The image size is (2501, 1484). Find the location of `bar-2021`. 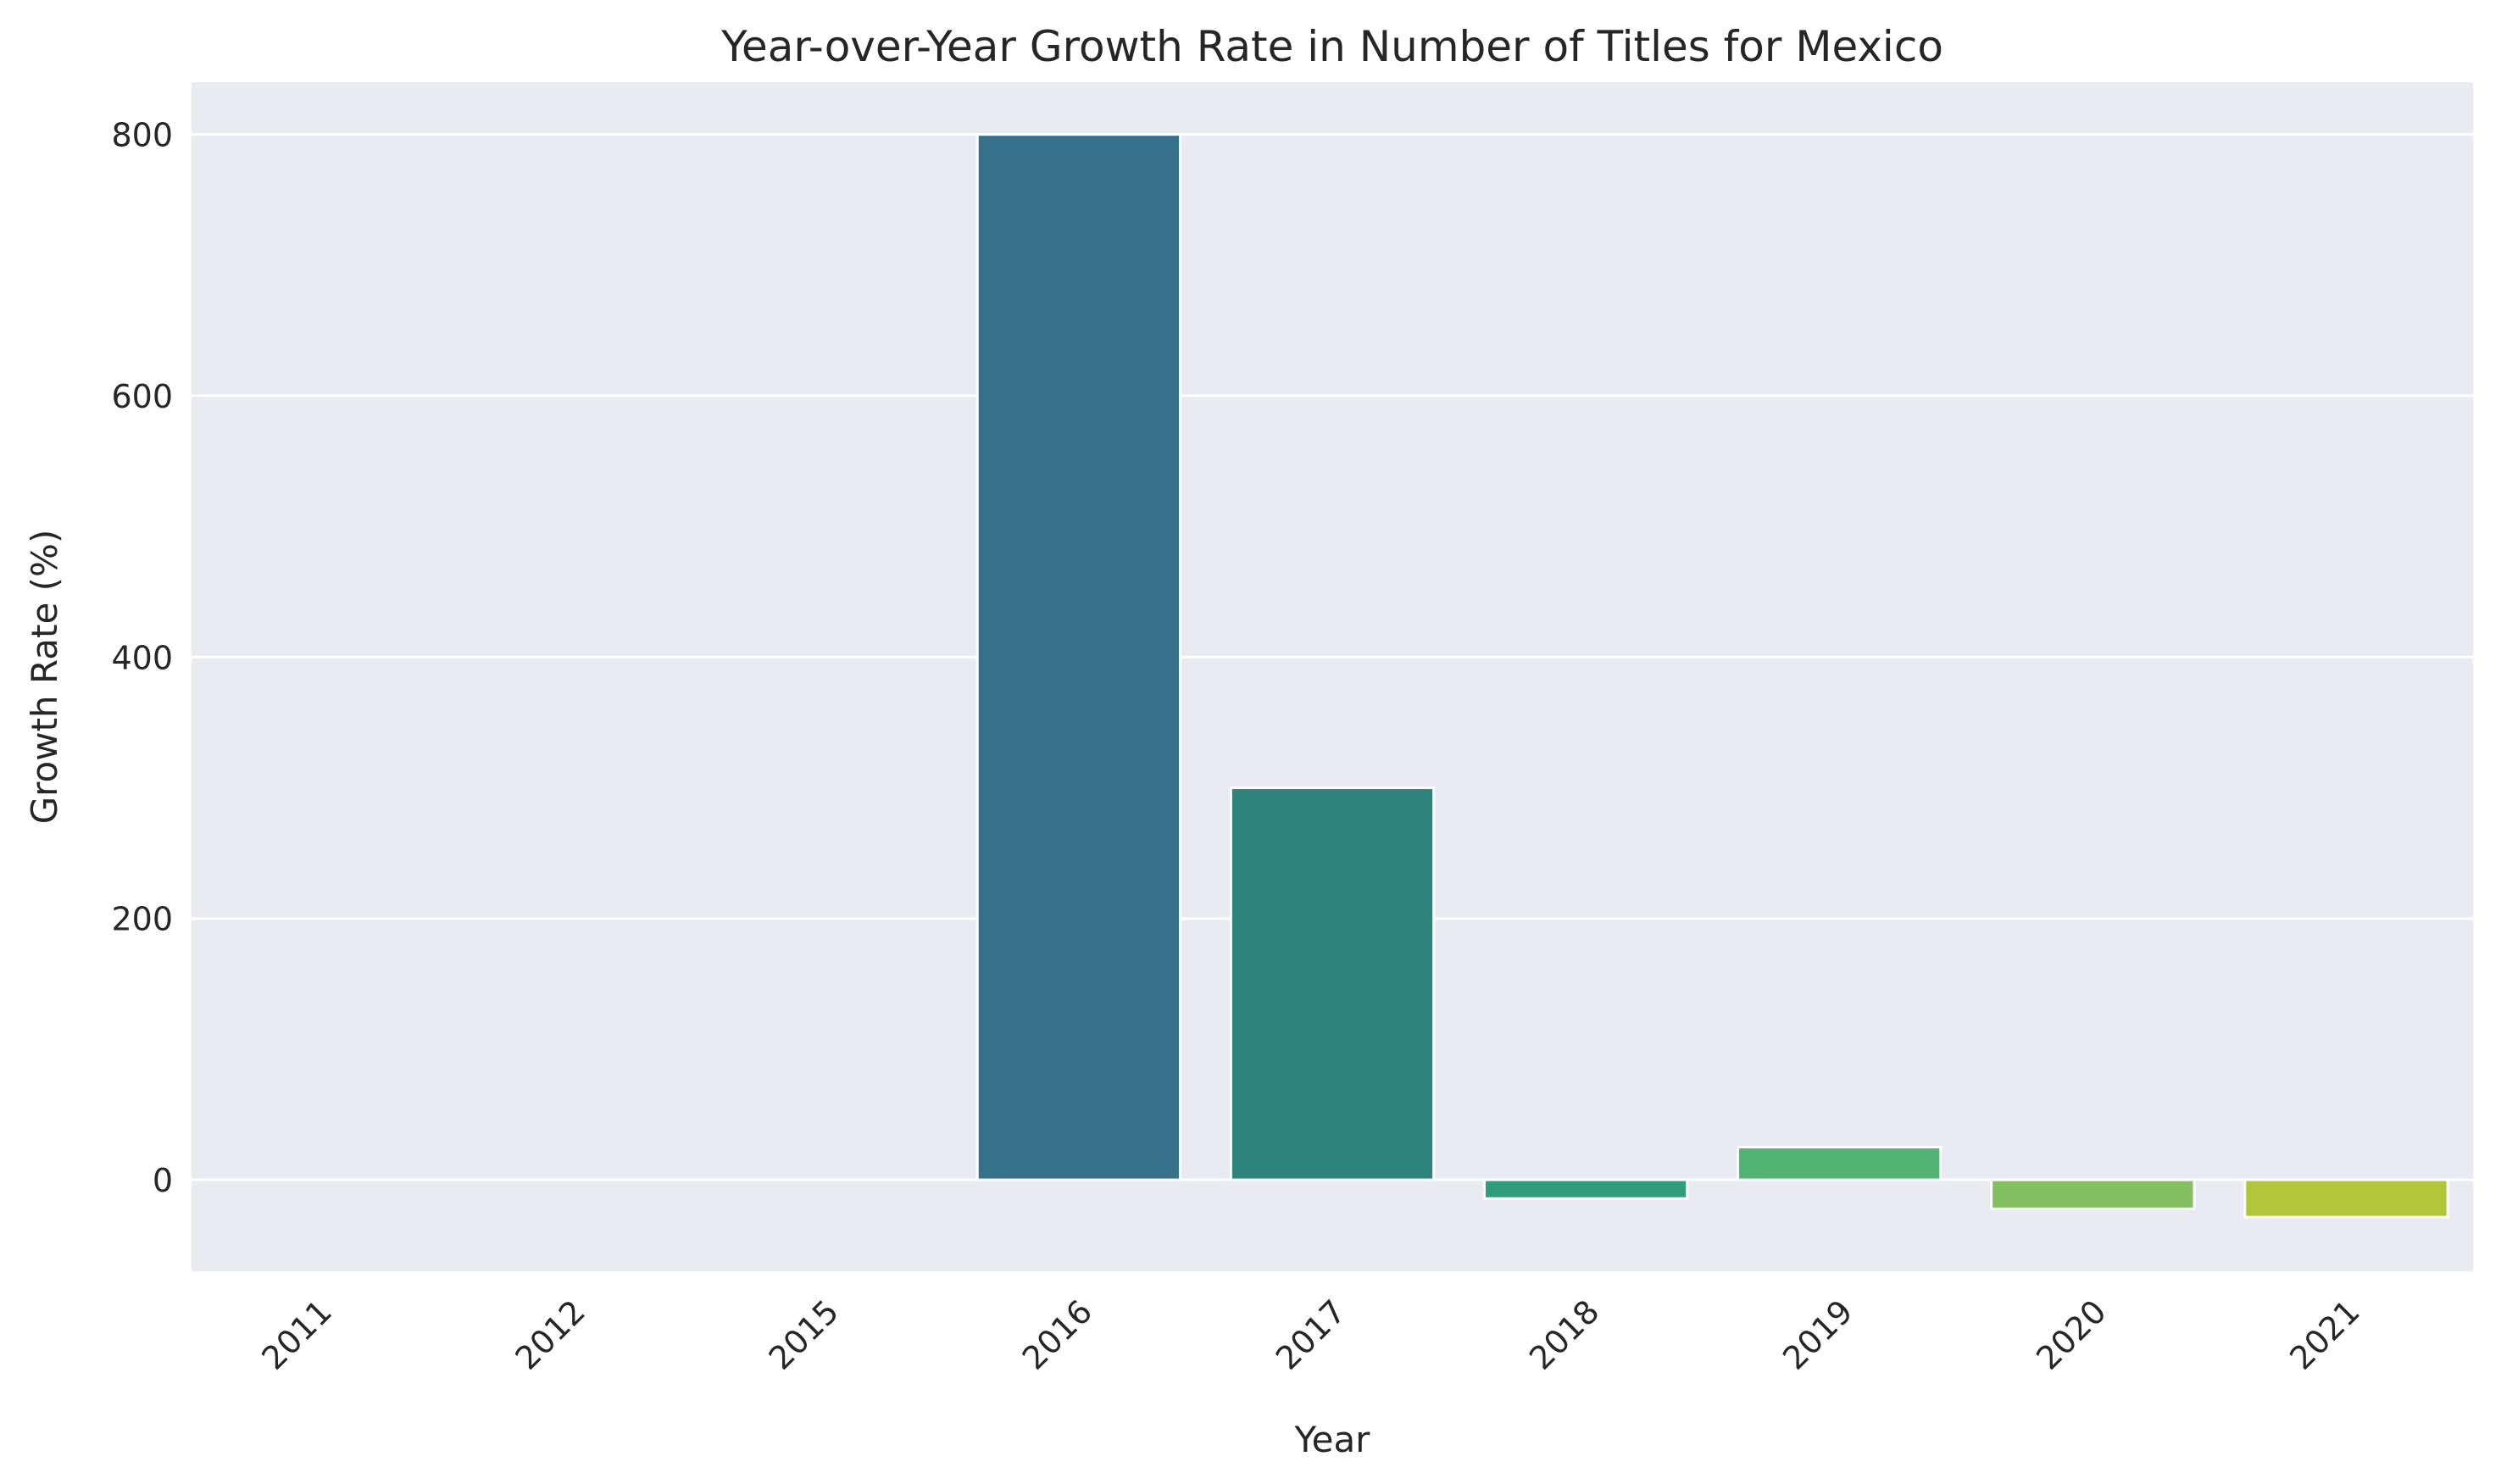

bar-2021 is located at coordinates (2346, 1199).